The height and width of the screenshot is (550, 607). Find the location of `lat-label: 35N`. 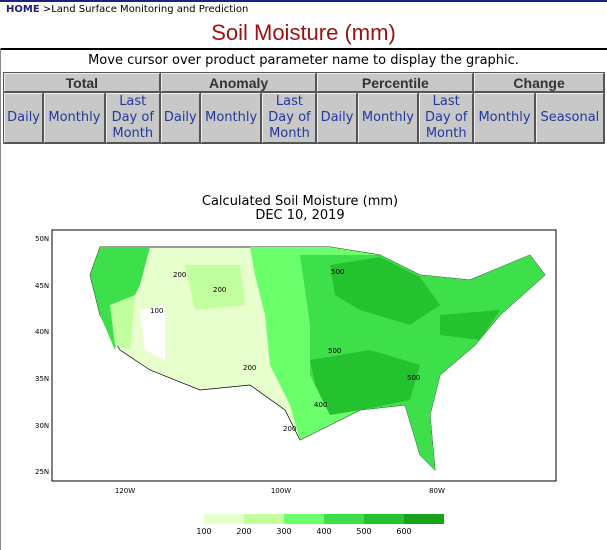

lat-label: 35N is located at coordinates (42, 379).